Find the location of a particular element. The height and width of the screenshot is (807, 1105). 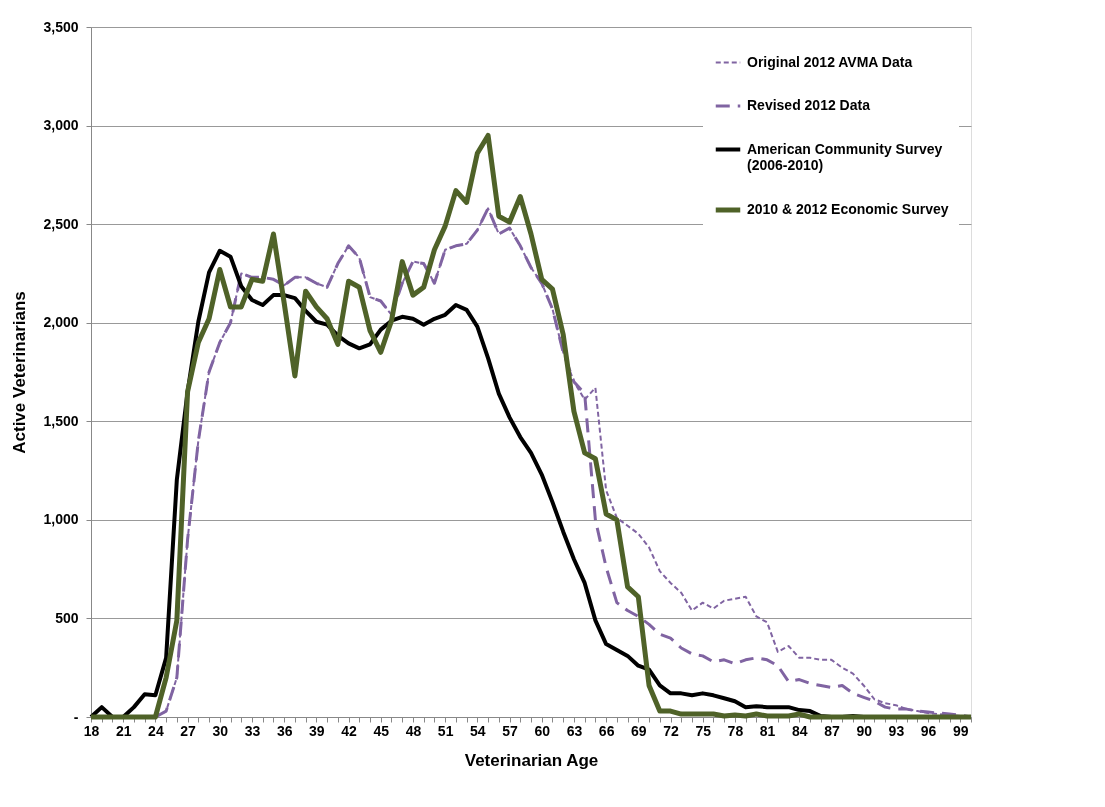

x-tick-label: 96 is located at coordinates (928, 730).